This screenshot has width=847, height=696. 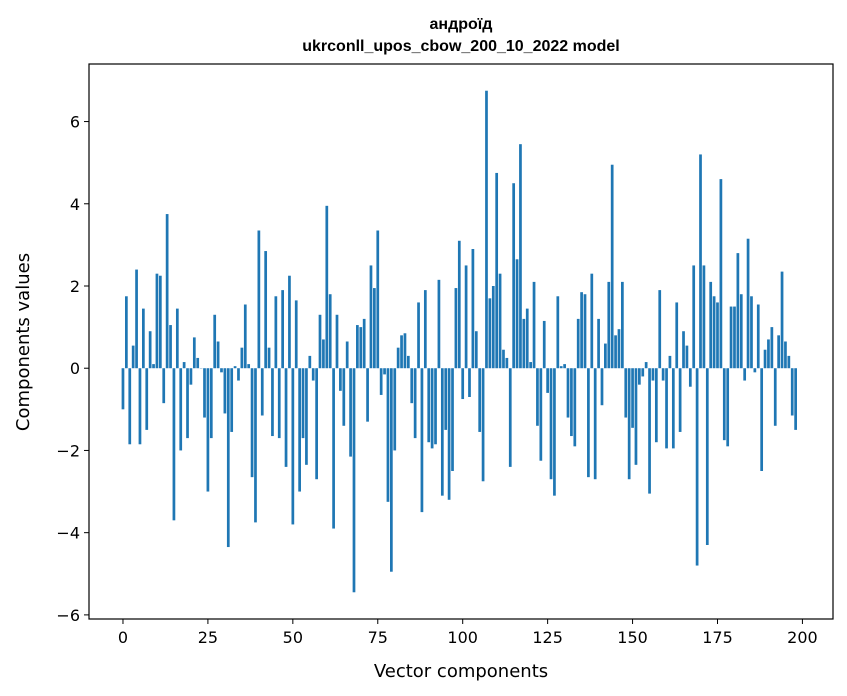 I want to click on x-tick-label-5: 125, so click(x=547, y=637).